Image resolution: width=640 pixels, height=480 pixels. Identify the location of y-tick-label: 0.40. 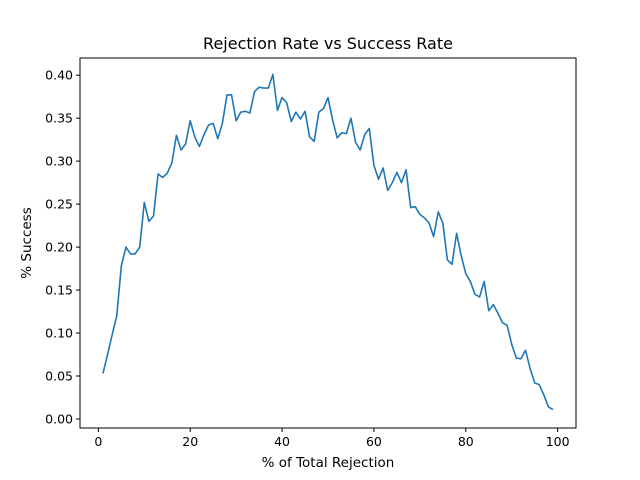
(59, 75).